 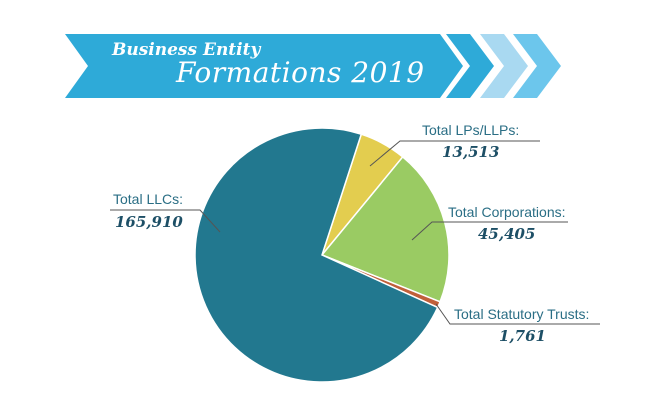 What do you see at coordinates (471, 152) in the screenshot?
I see `value-lps: 13,513` at bounding box center [471, 152].